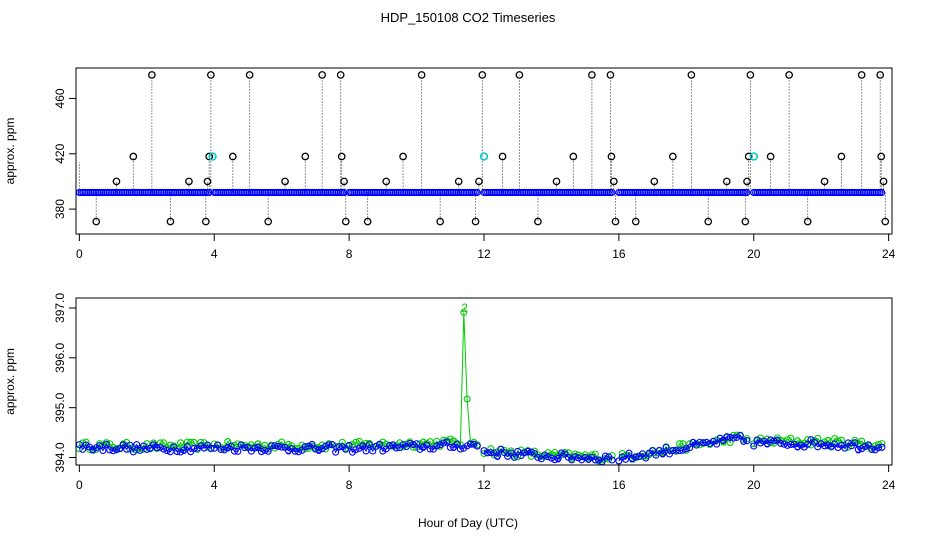 The width and height of the screenshot is (936, 540). What do you see at coordinates (754, 485) in the screenshot?
I see `x-tick-label: 20` at bounding box center [754, 485].